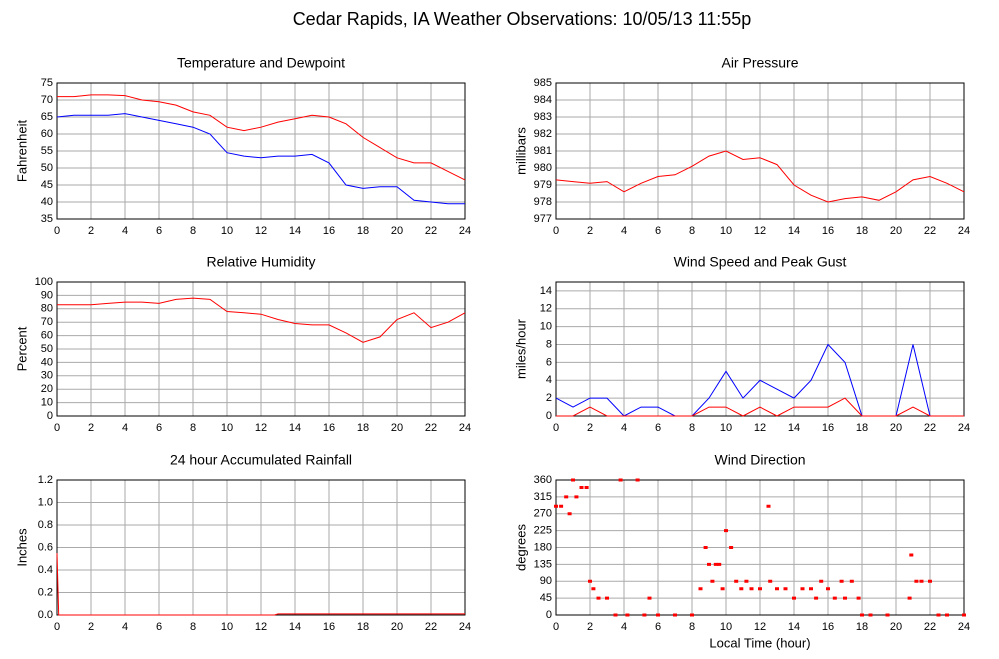 Image resolution: width=999 pixels, height=659 pixels. What do you see at coordinates (45, 502) in the screenshot?
I see `y-tick-label: 1.0` at bounding box center [45, 502].